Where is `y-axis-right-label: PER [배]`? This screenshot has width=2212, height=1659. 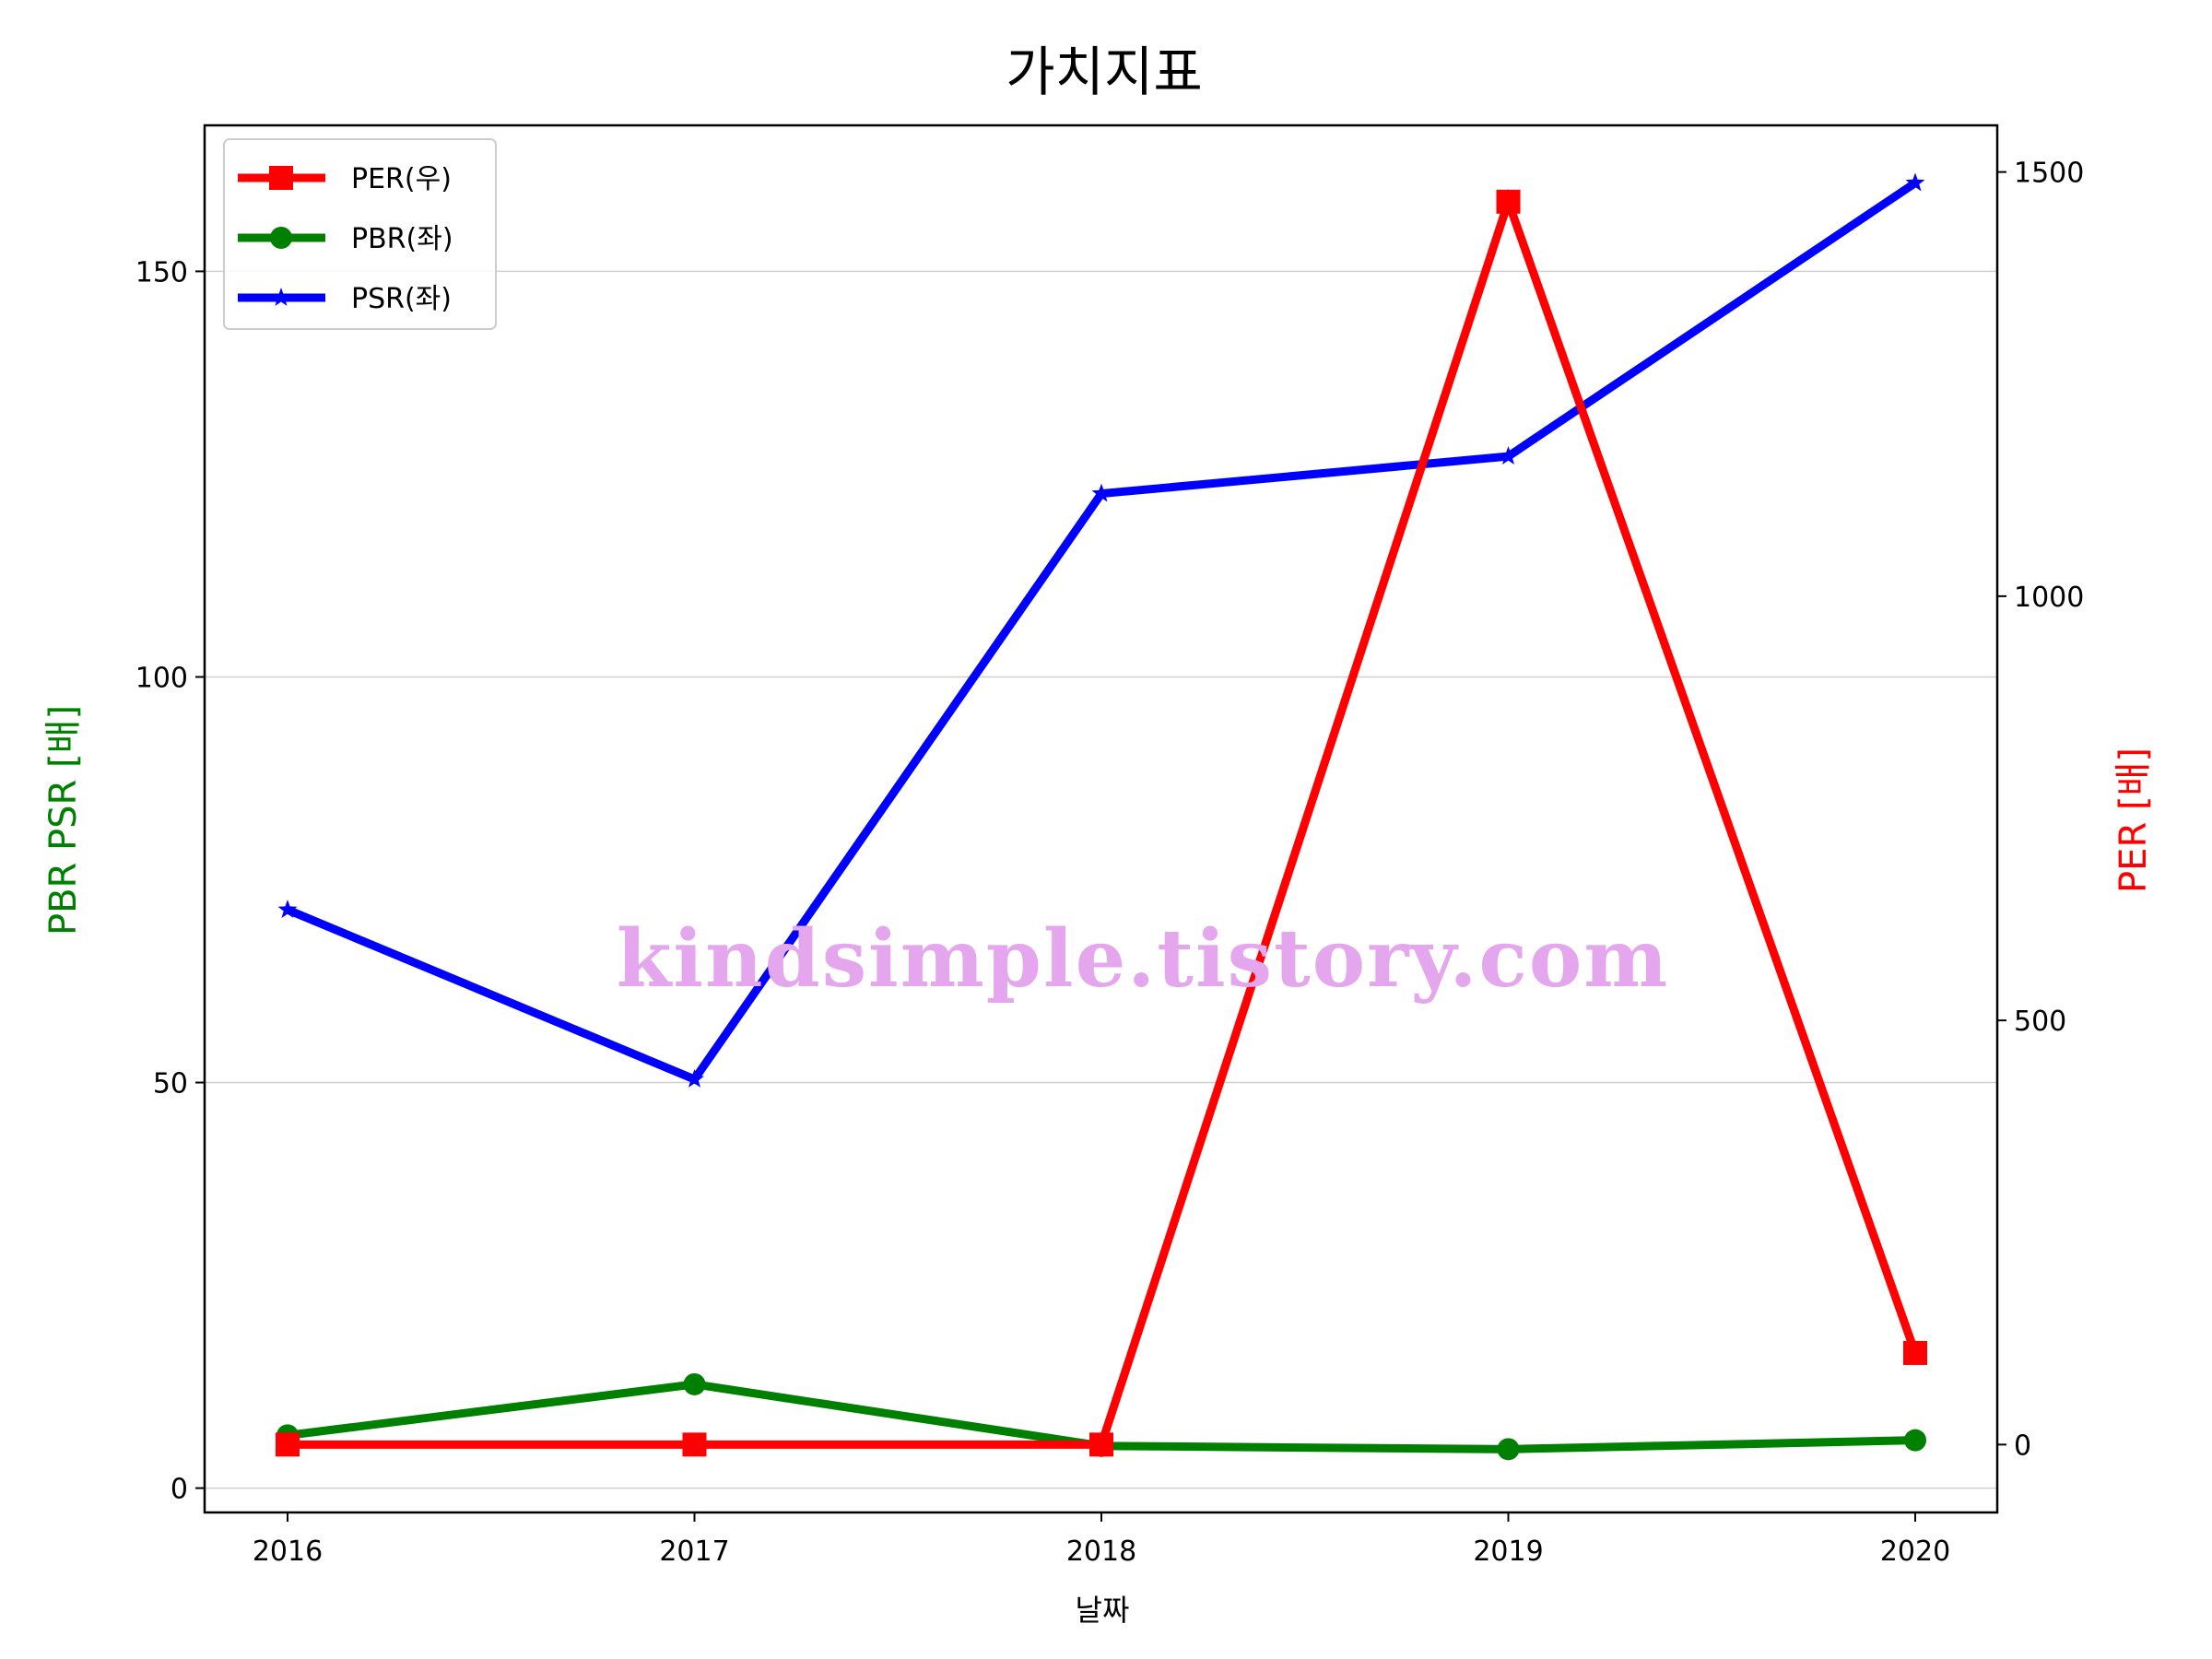
y-axis-right-label: PER [배] is located at coordinates (2133, 820).